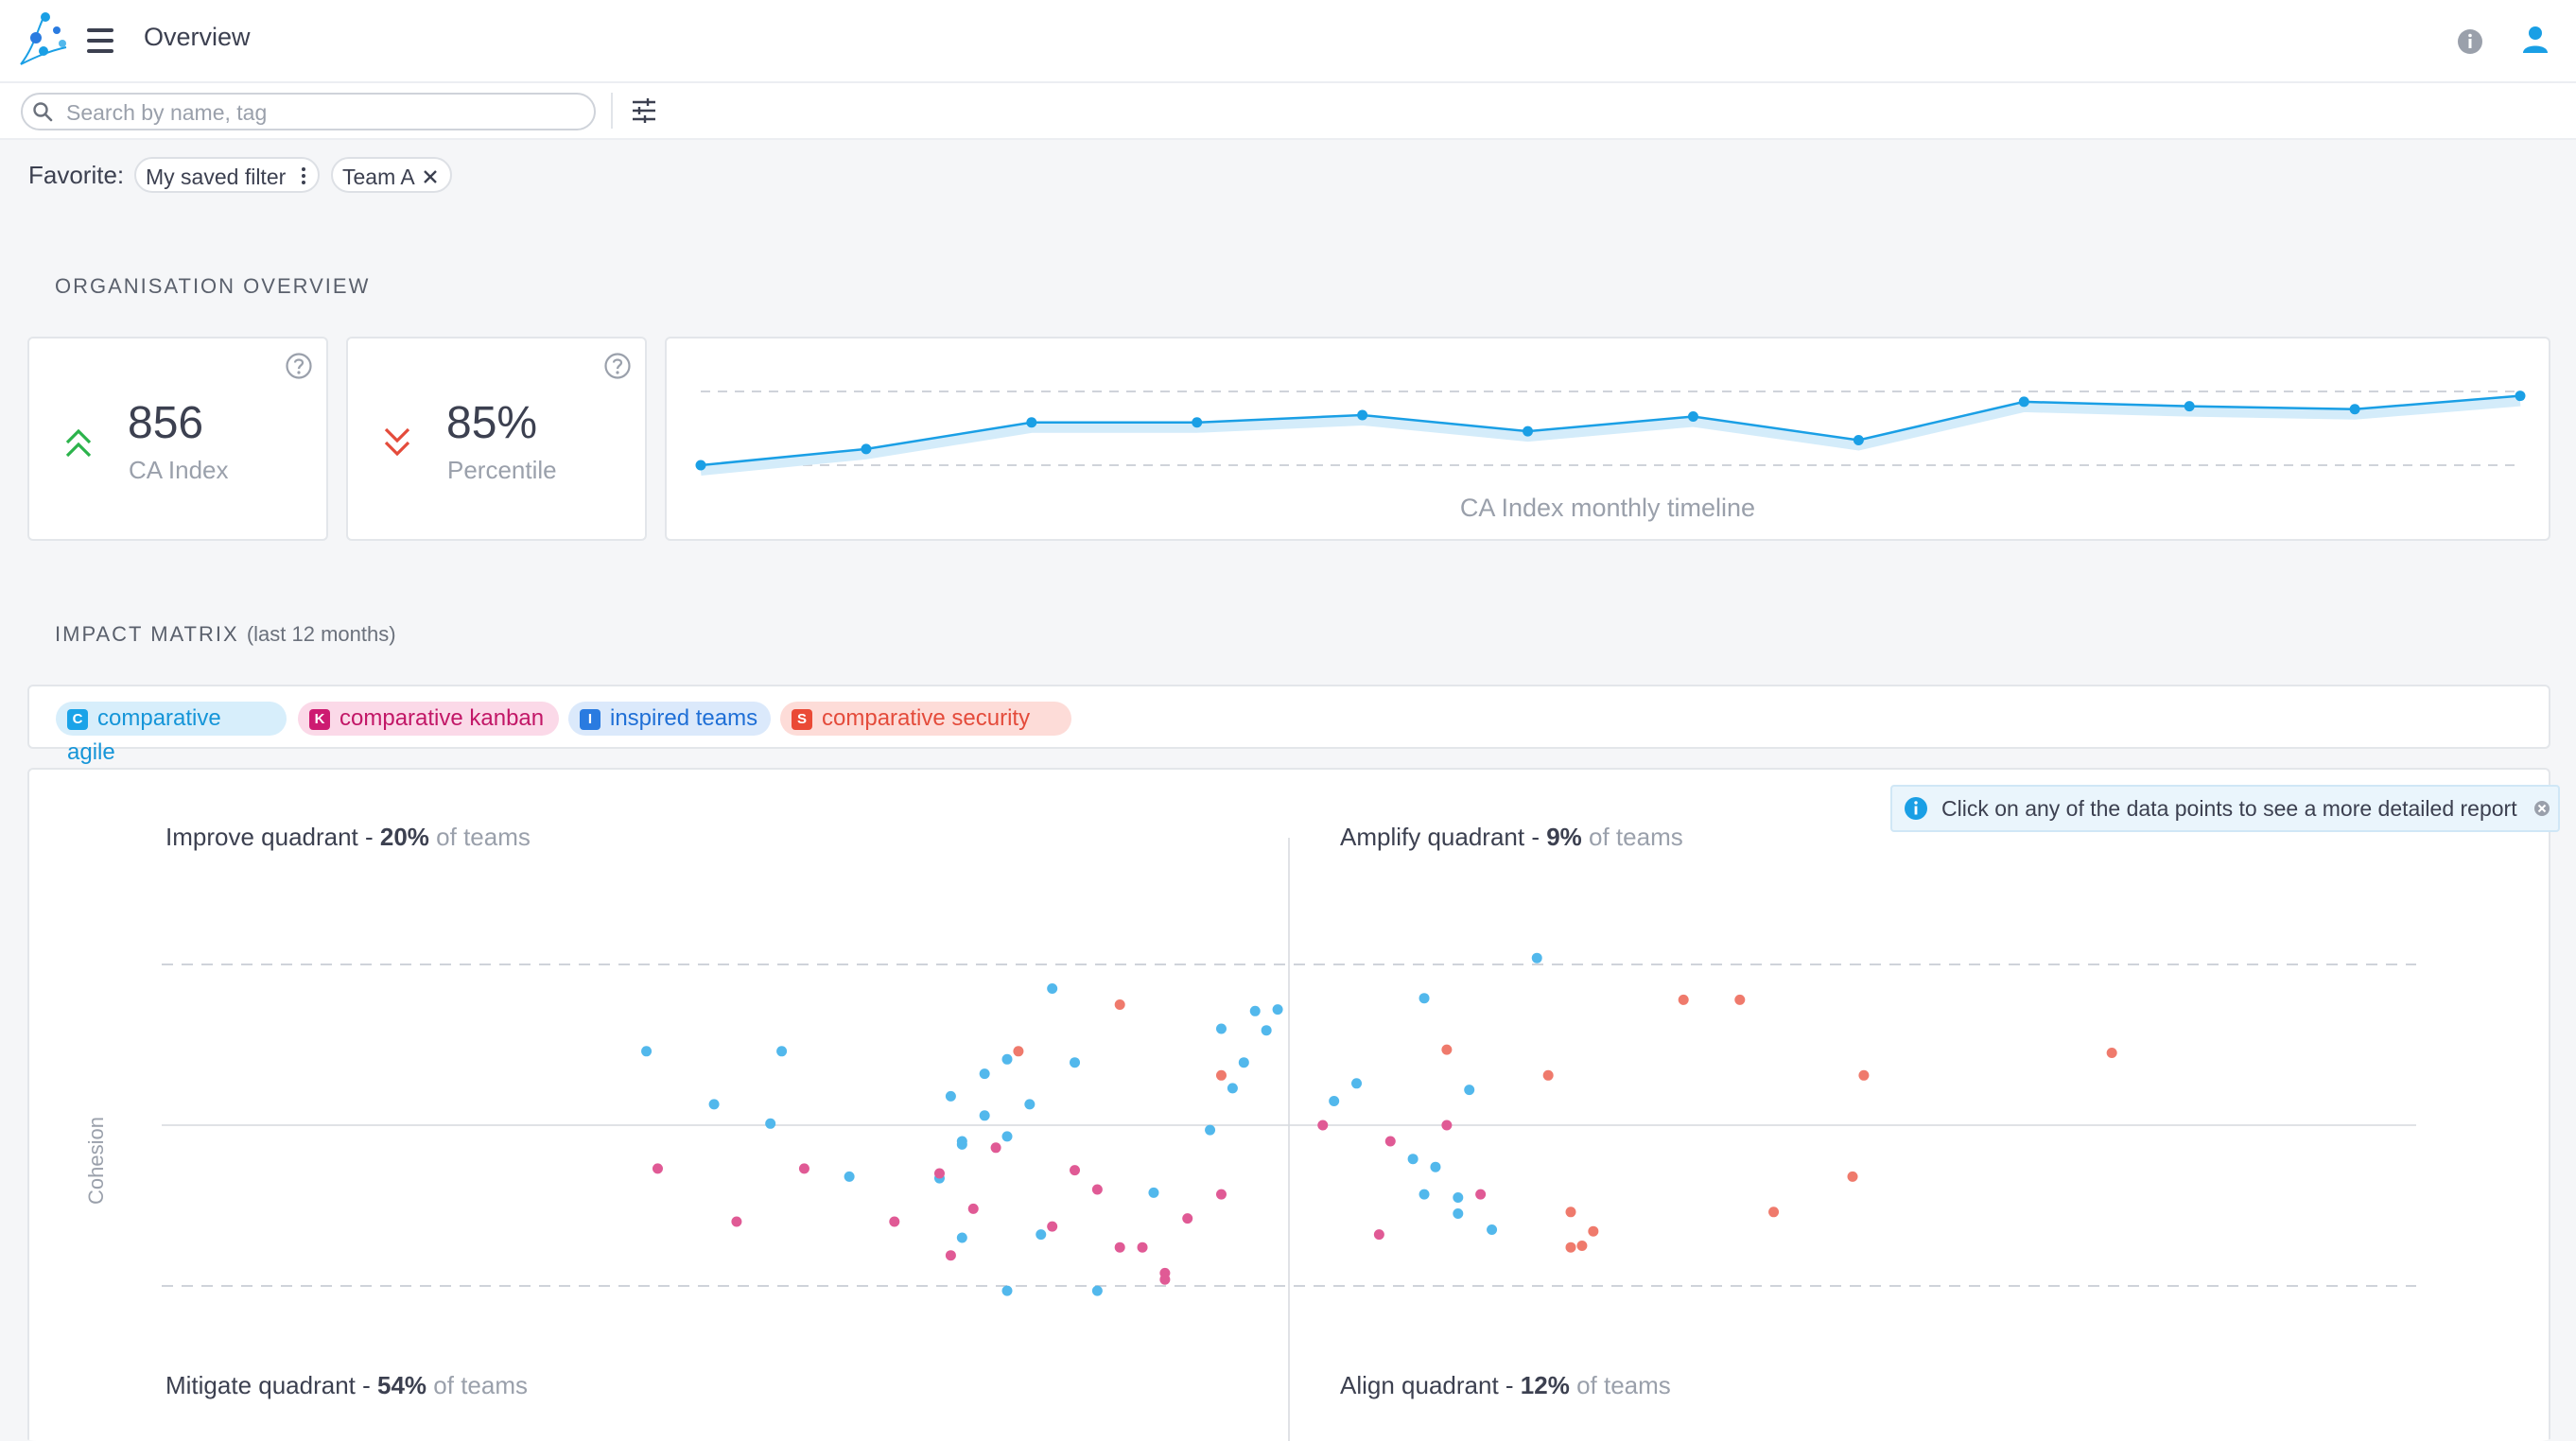  Describe the element at coordinates (644, 110) in the screenshot. I see `filter-settings-icon` at that location.